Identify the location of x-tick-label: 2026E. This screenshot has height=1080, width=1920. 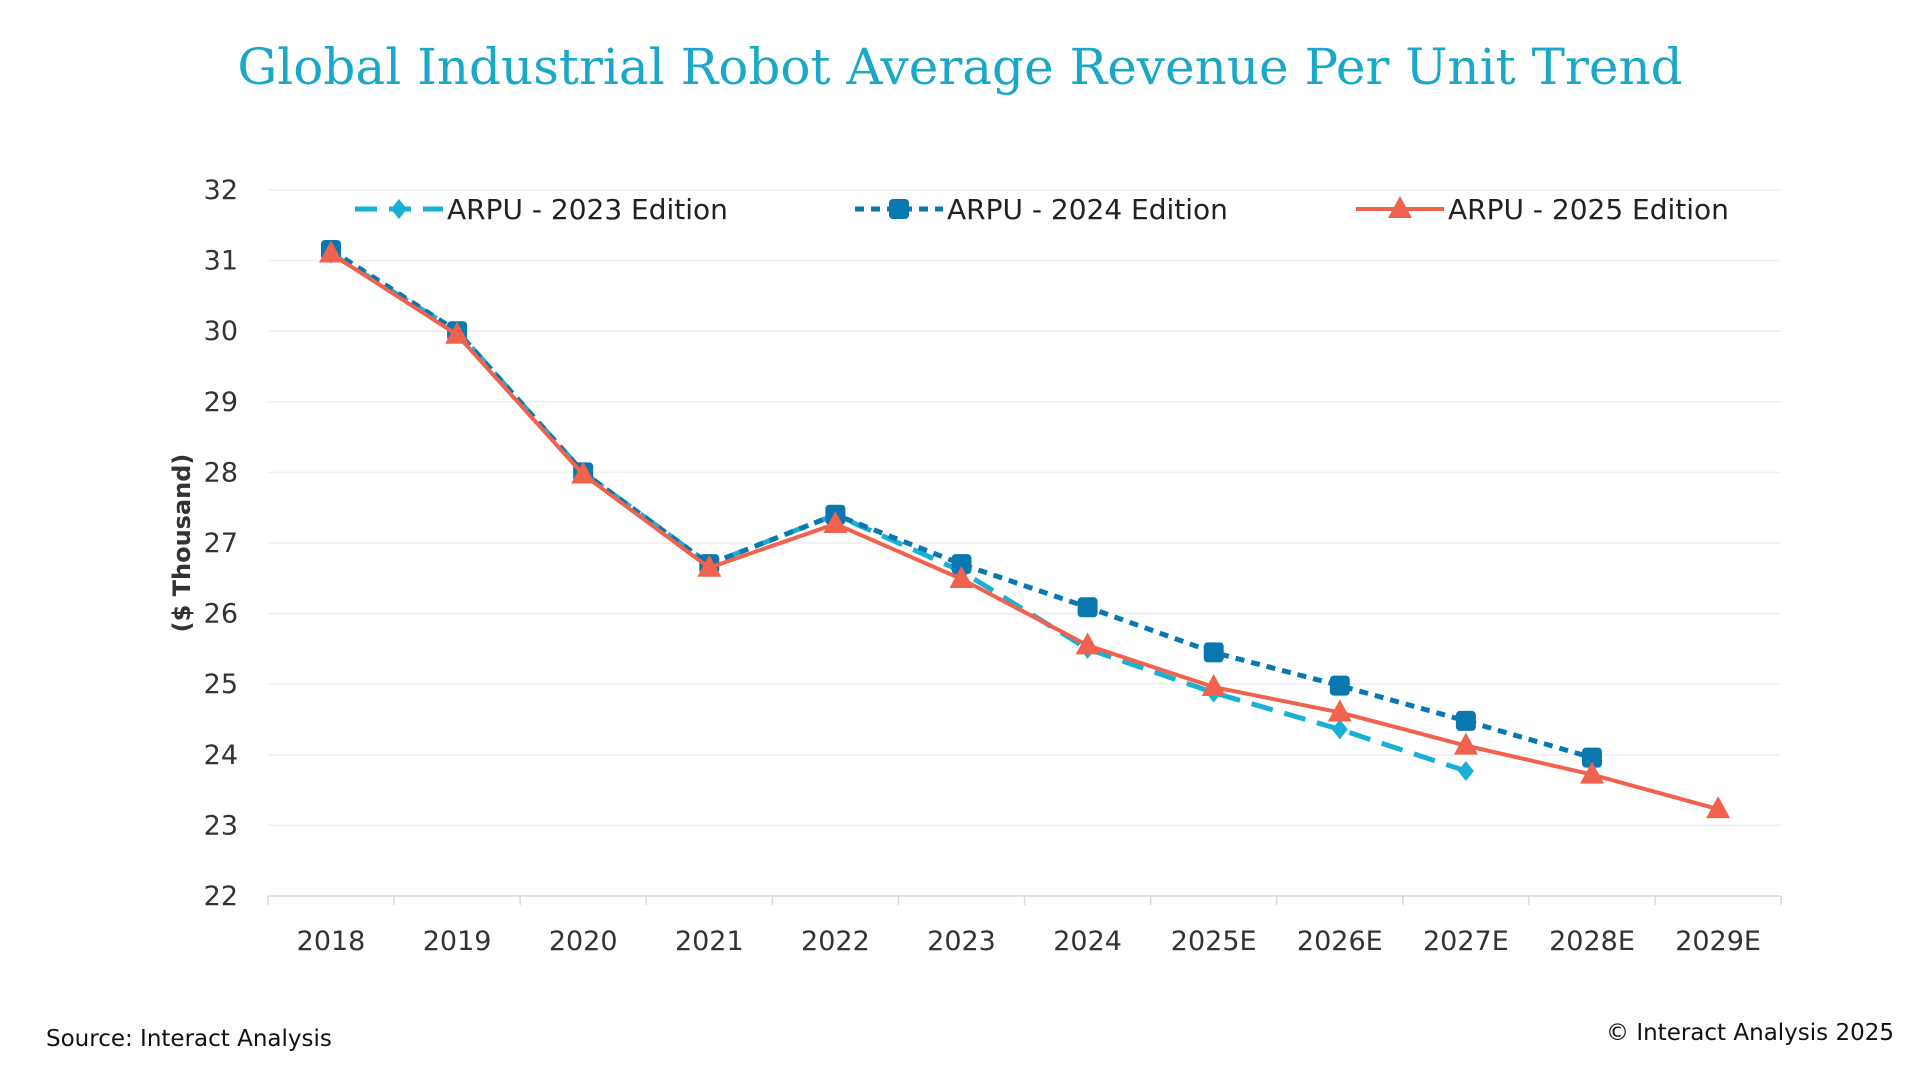
(1340, 941).